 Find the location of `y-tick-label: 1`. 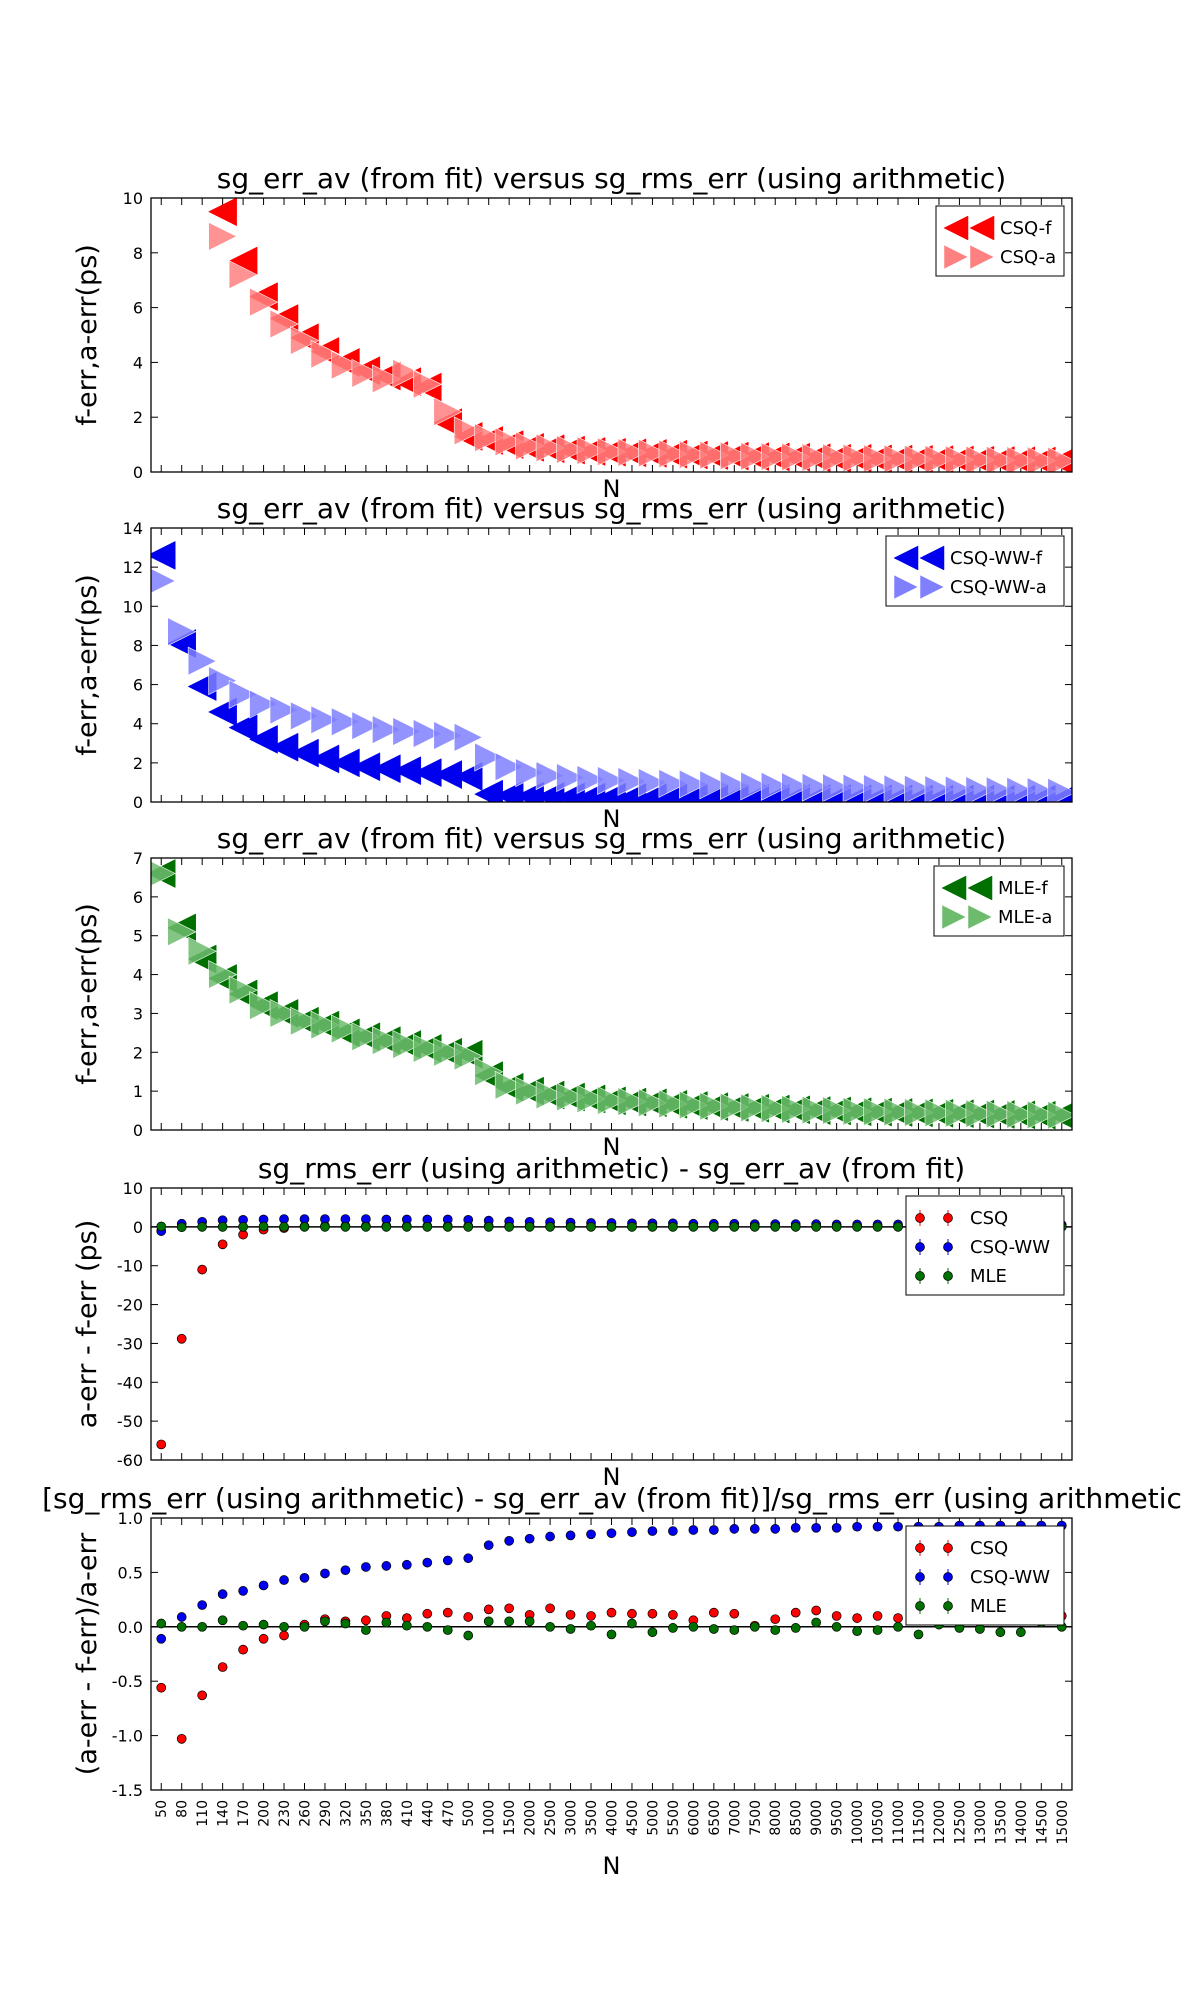

y-tick-label: 1 is located at coordinates (138, 1091).